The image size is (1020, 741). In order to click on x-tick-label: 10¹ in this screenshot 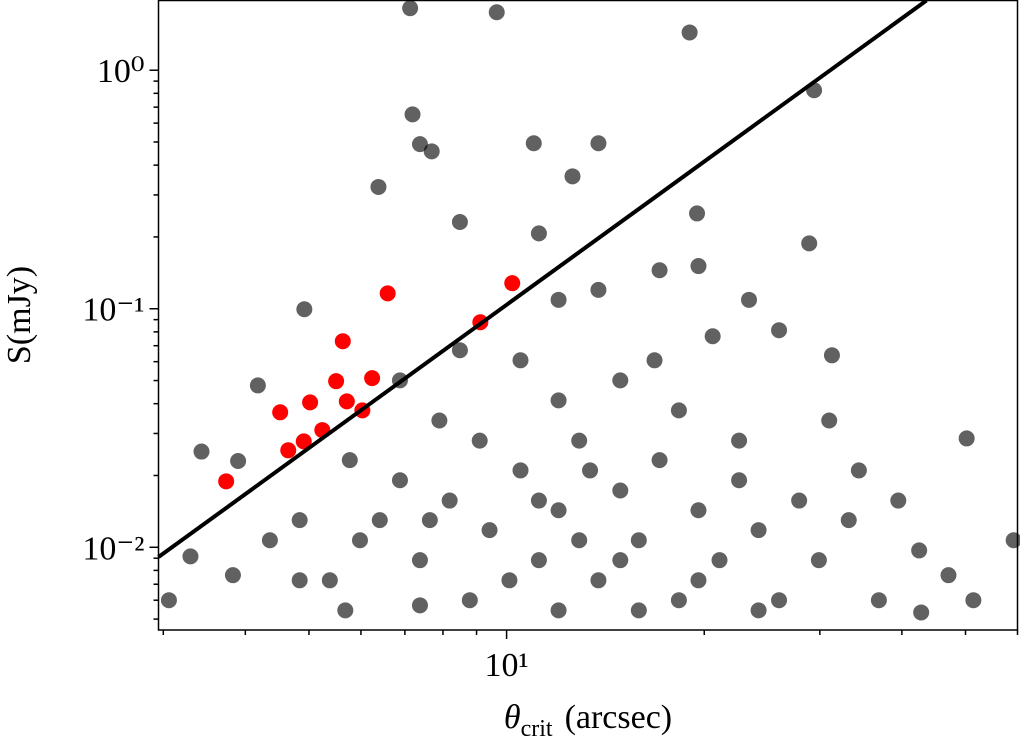, I will do `click(506, 665)`.